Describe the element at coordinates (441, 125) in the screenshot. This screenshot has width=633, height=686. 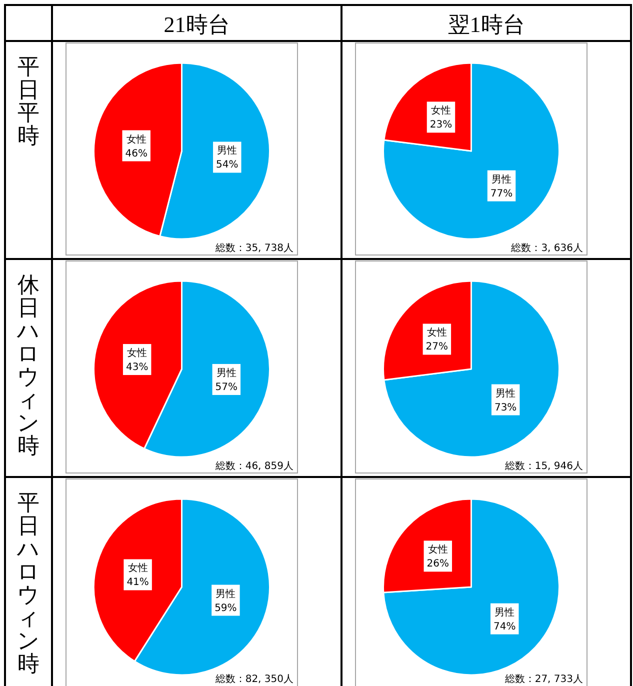
I see `data-label: 23%` at that location.